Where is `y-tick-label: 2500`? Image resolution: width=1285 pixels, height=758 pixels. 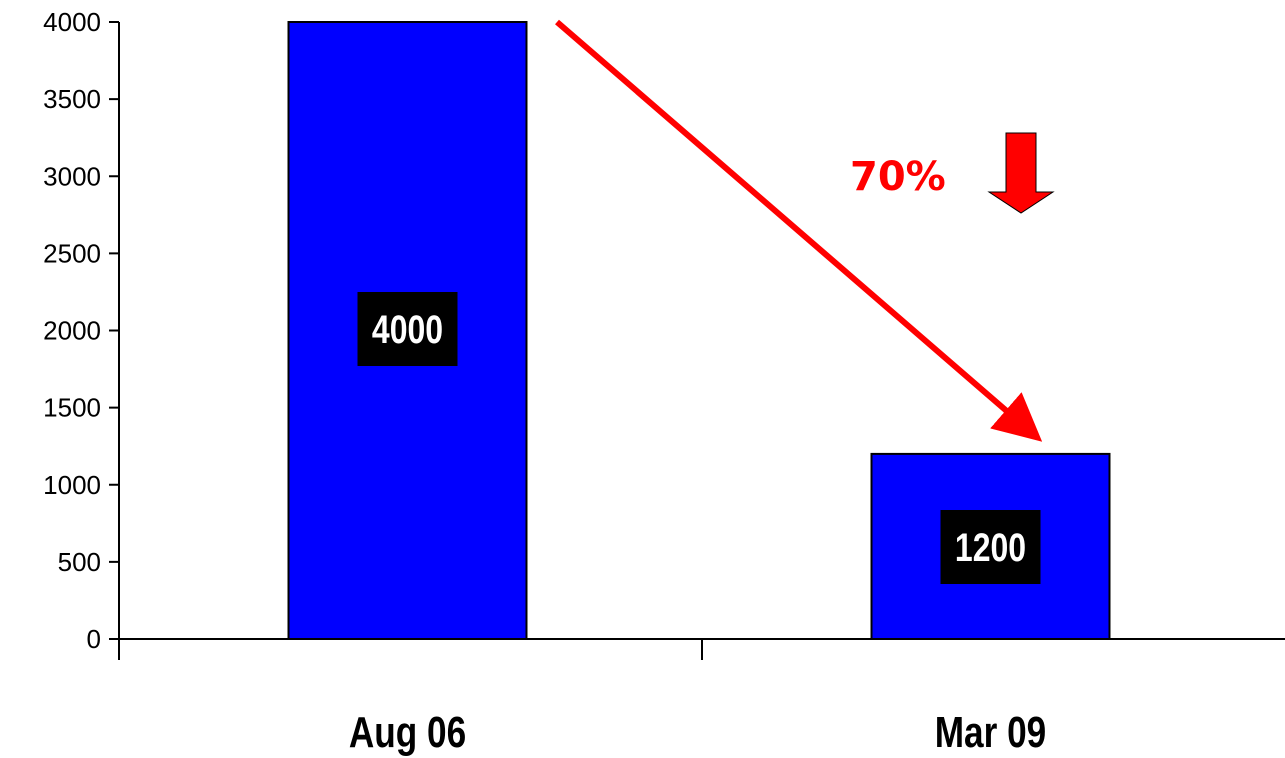 y-tick-label: 2500 is located at coordinates (72, 253).